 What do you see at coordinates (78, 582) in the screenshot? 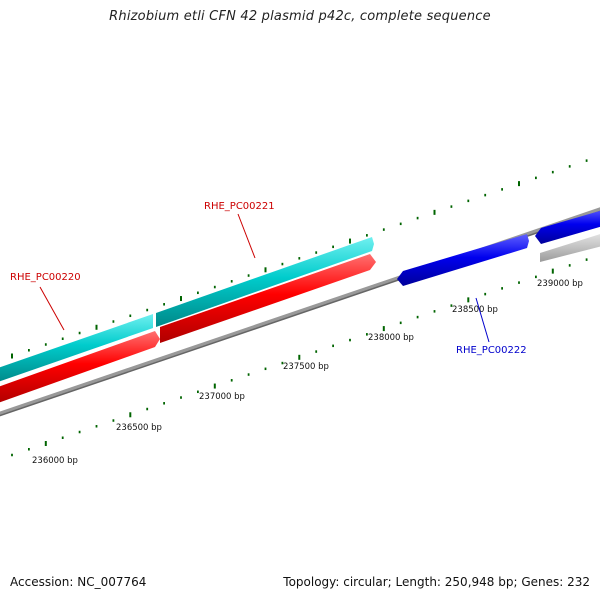
I see `accession-text: Accession: NC_007764` at bounding box center [78, 582].